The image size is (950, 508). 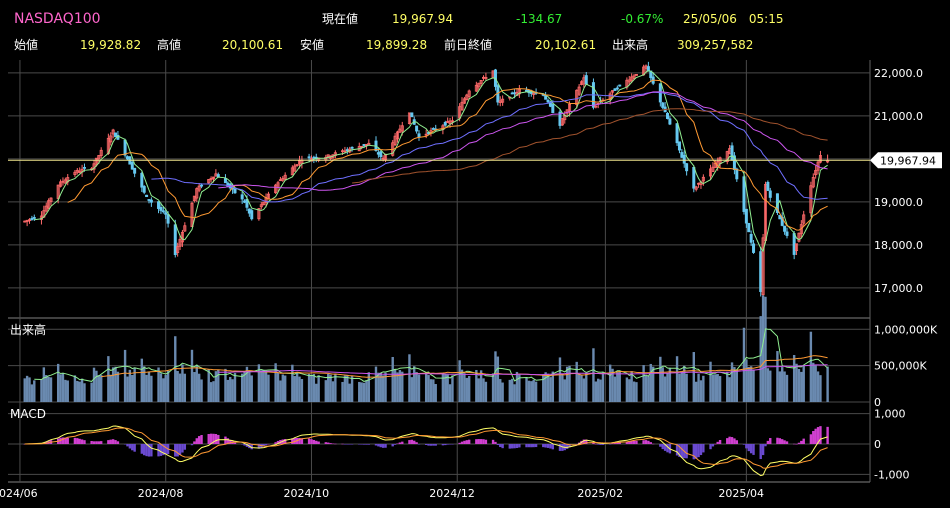 I want to click on macd-line, so click(x=426, y=451).